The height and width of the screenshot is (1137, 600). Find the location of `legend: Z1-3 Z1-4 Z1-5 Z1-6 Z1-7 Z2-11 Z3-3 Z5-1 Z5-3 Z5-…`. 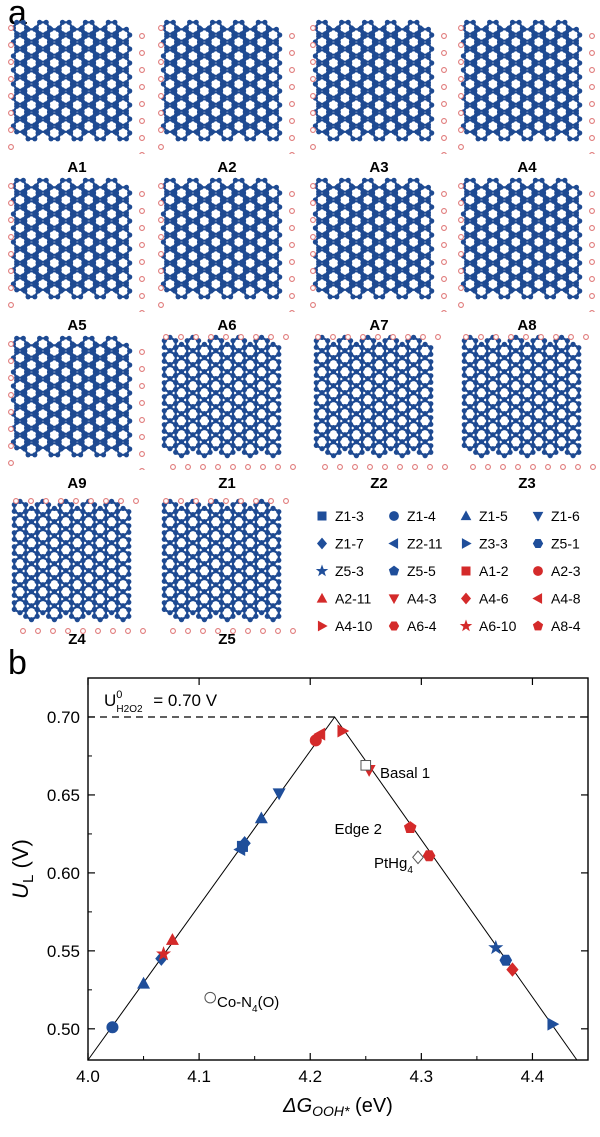

legend: Z1-3 Z1-4 Z1-5 Z1-6 Z1-7 Z2-11 Z3-3 Z5-1 Z5-3 Z5-… is located at coordinates (456, 575).